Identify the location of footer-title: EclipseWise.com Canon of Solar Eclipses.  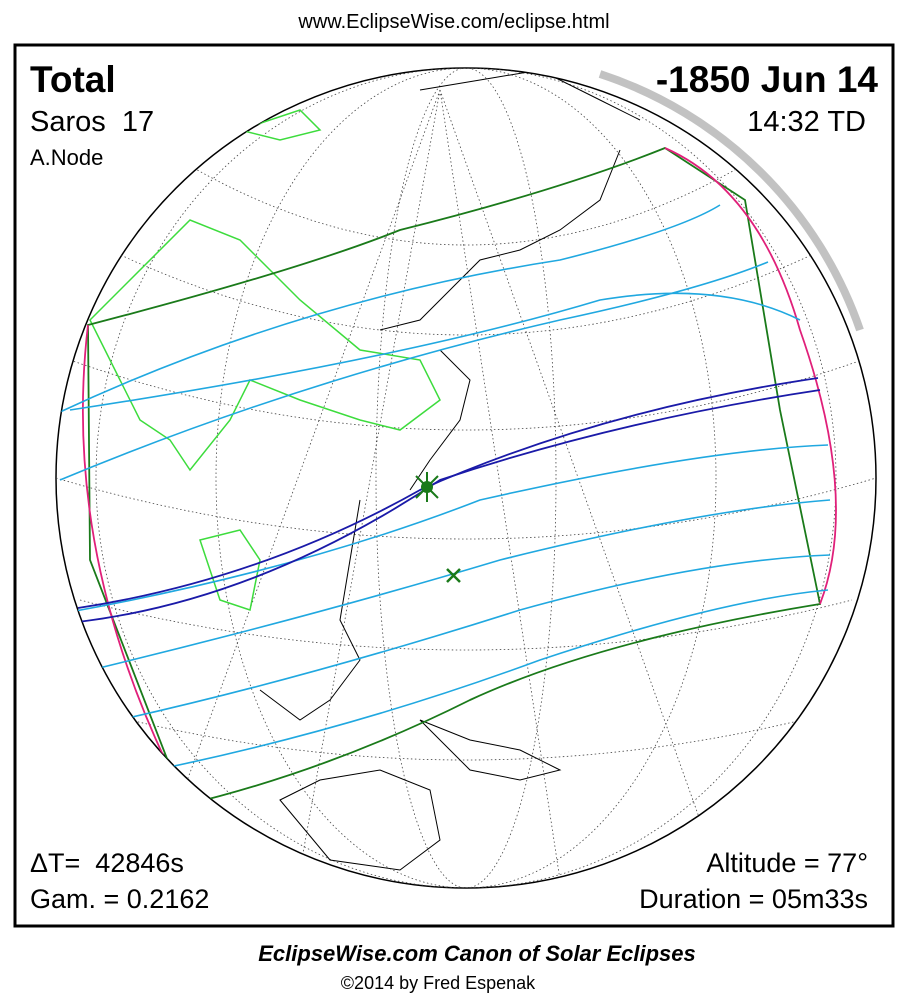
(477, 953).